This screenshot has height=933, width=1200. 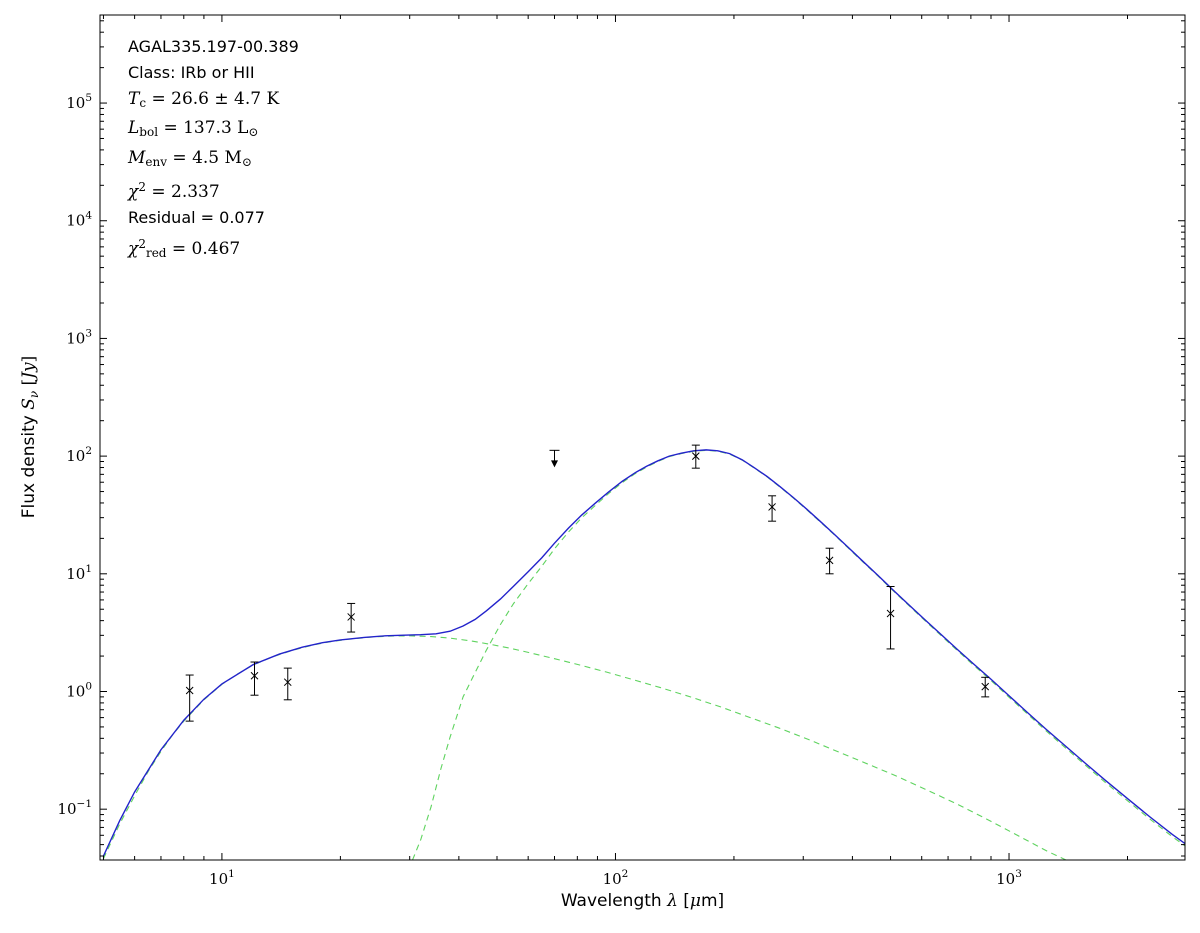 I want to click on y-tick-label: 10⁻¹, so click(x=74, y=808).